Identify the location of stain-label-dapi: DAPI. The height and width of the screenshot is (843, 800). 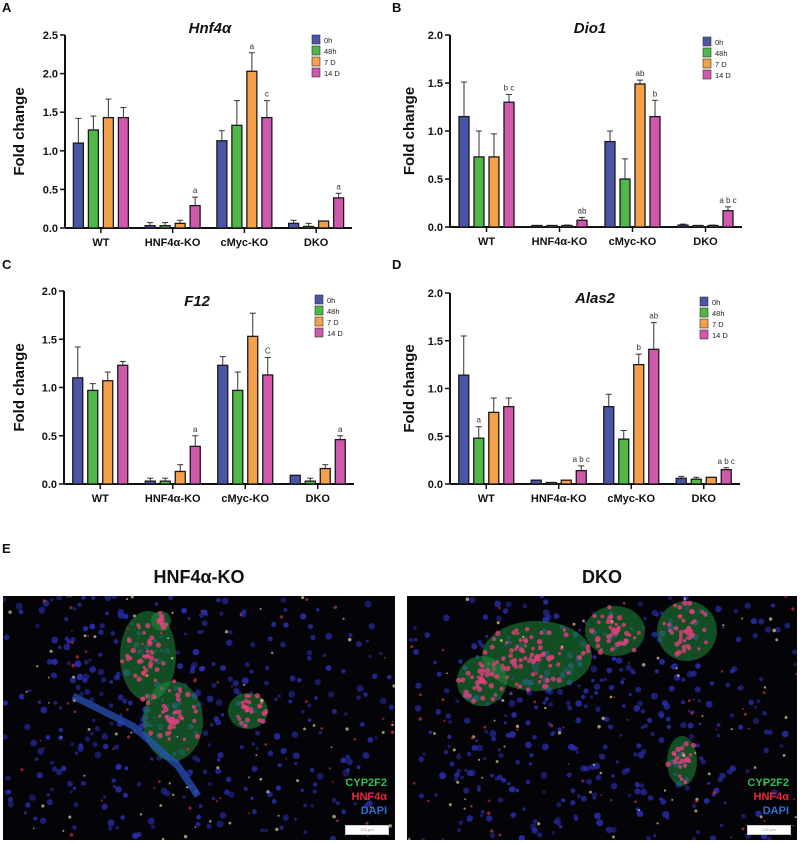
(775, 811).